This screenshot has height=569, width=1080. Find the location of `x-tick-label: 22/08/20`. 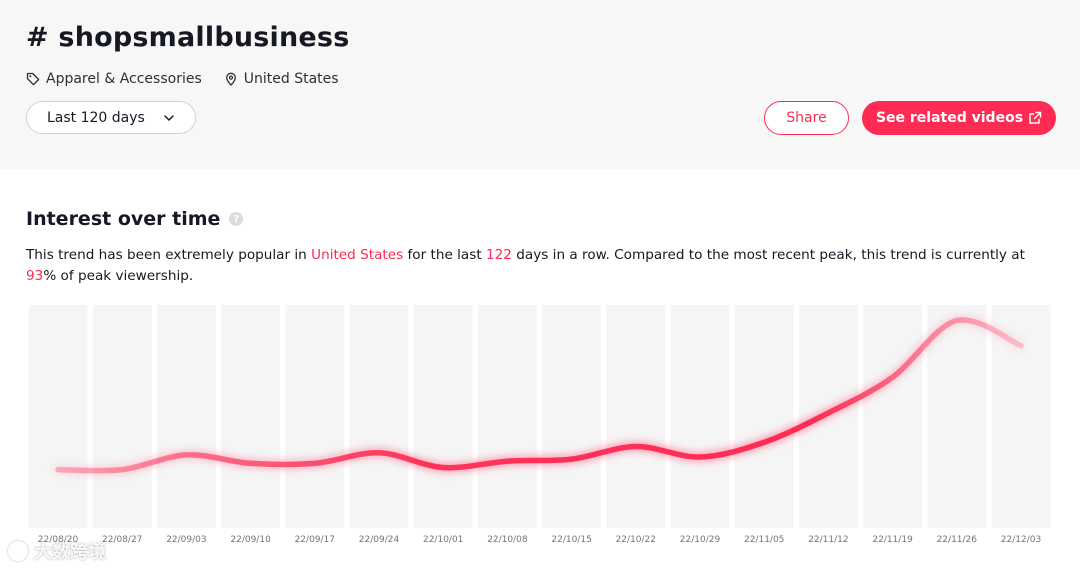

x-tick-label: 22/08/20 is located at coordinates (58, 540).